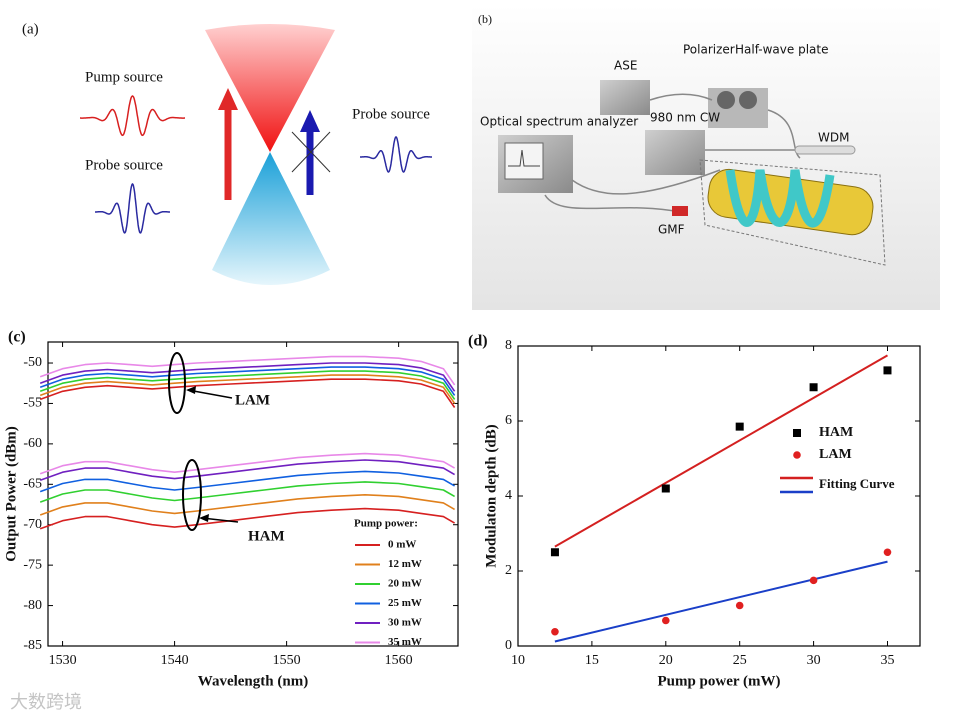 This screenshot has width=960, height=720. I want to click on fit-line, so click(721, 601).